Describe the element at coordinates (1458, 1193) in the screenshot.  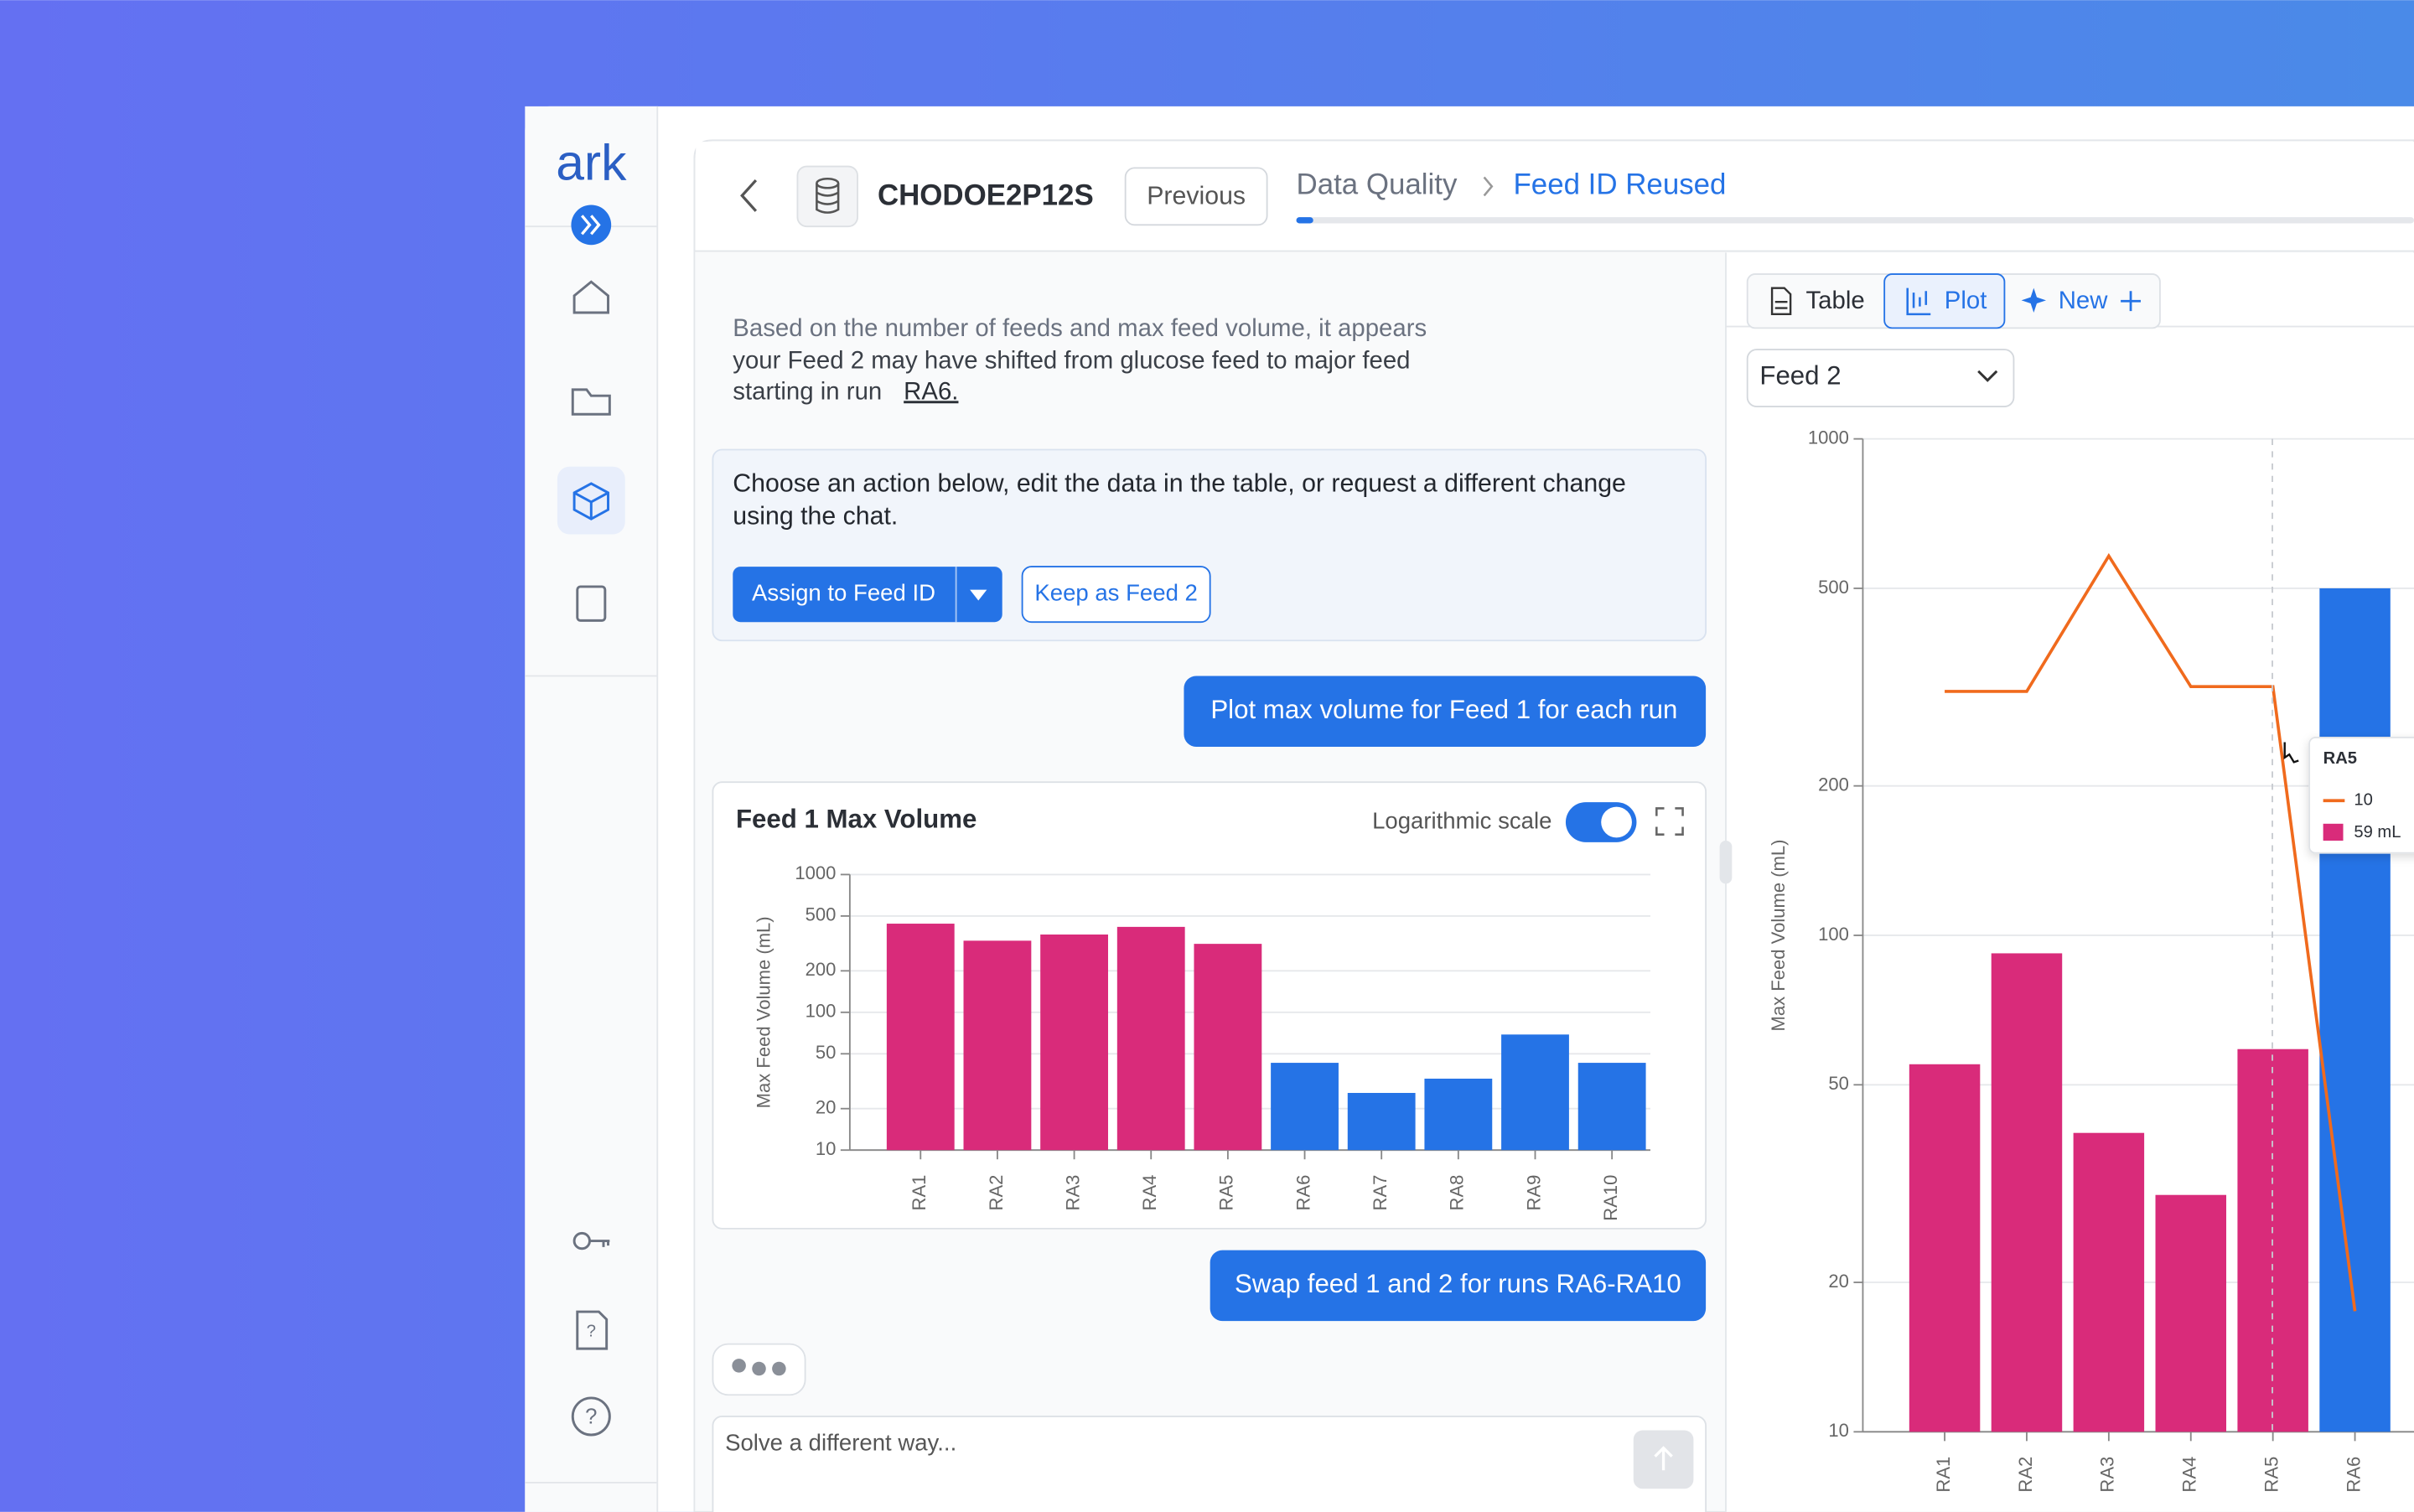
I see `x-tick-label: RA8` at that location.